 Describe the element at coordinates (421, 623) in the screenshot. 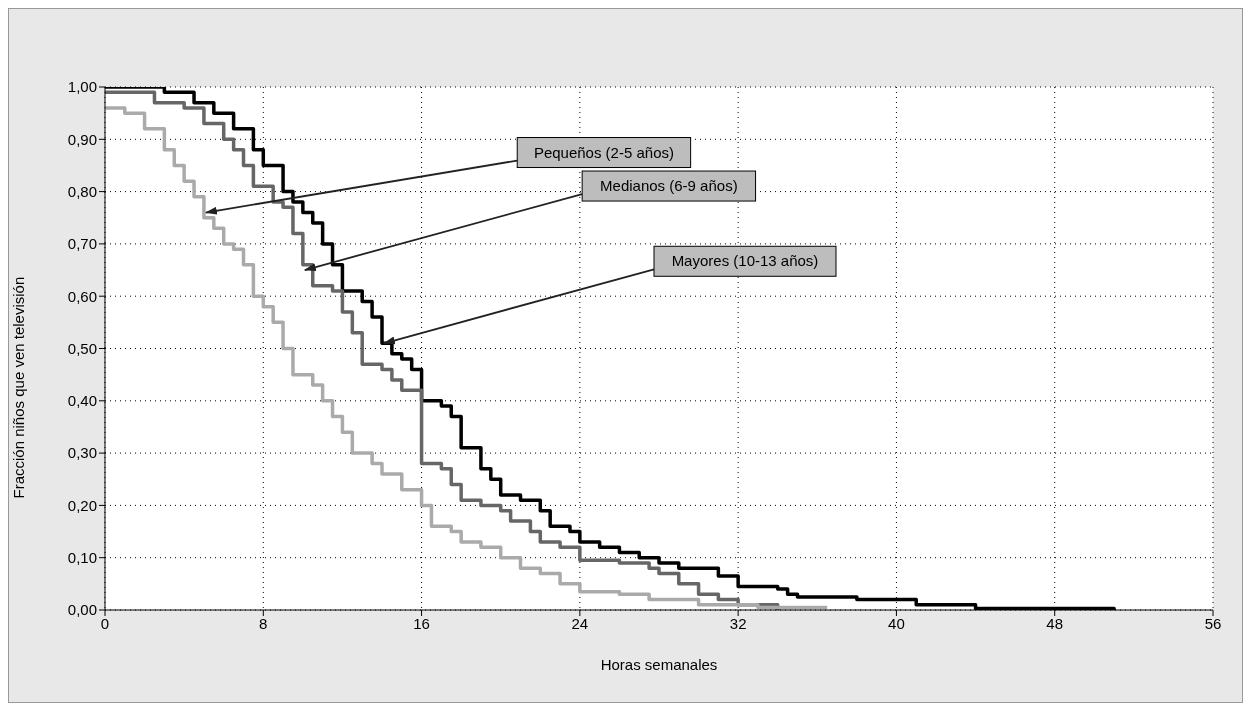

I see `x-tick-label: 16` at that location.